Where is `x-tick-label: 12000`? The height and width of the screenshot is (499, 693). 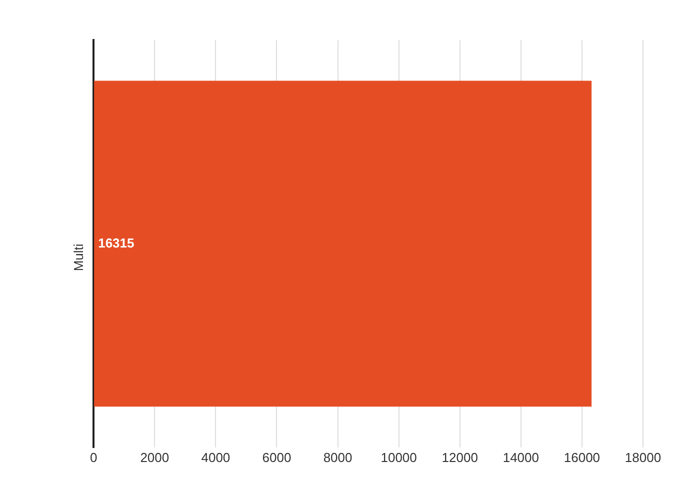
x-tick-label: 12000 is located at coordinates (460, 457).